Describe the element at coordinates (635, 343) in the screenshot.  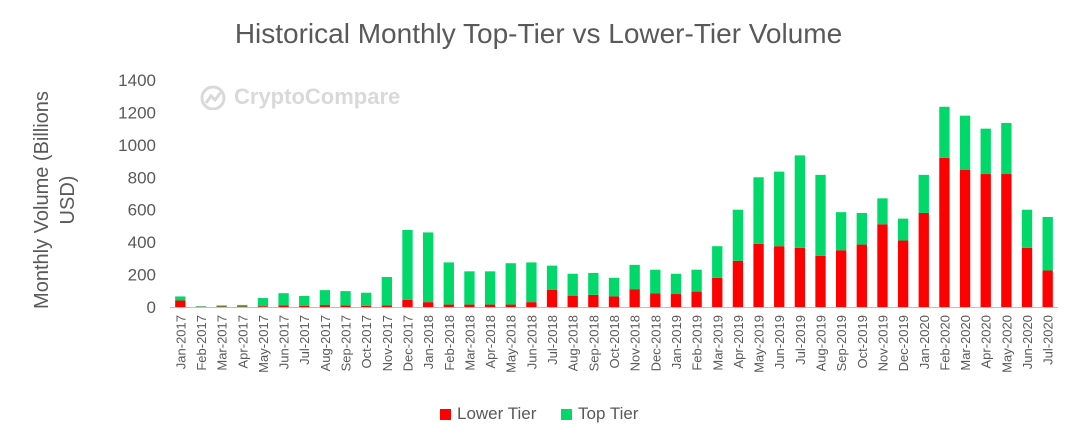
I see `x-tick-label: Nov-2018` at that location.